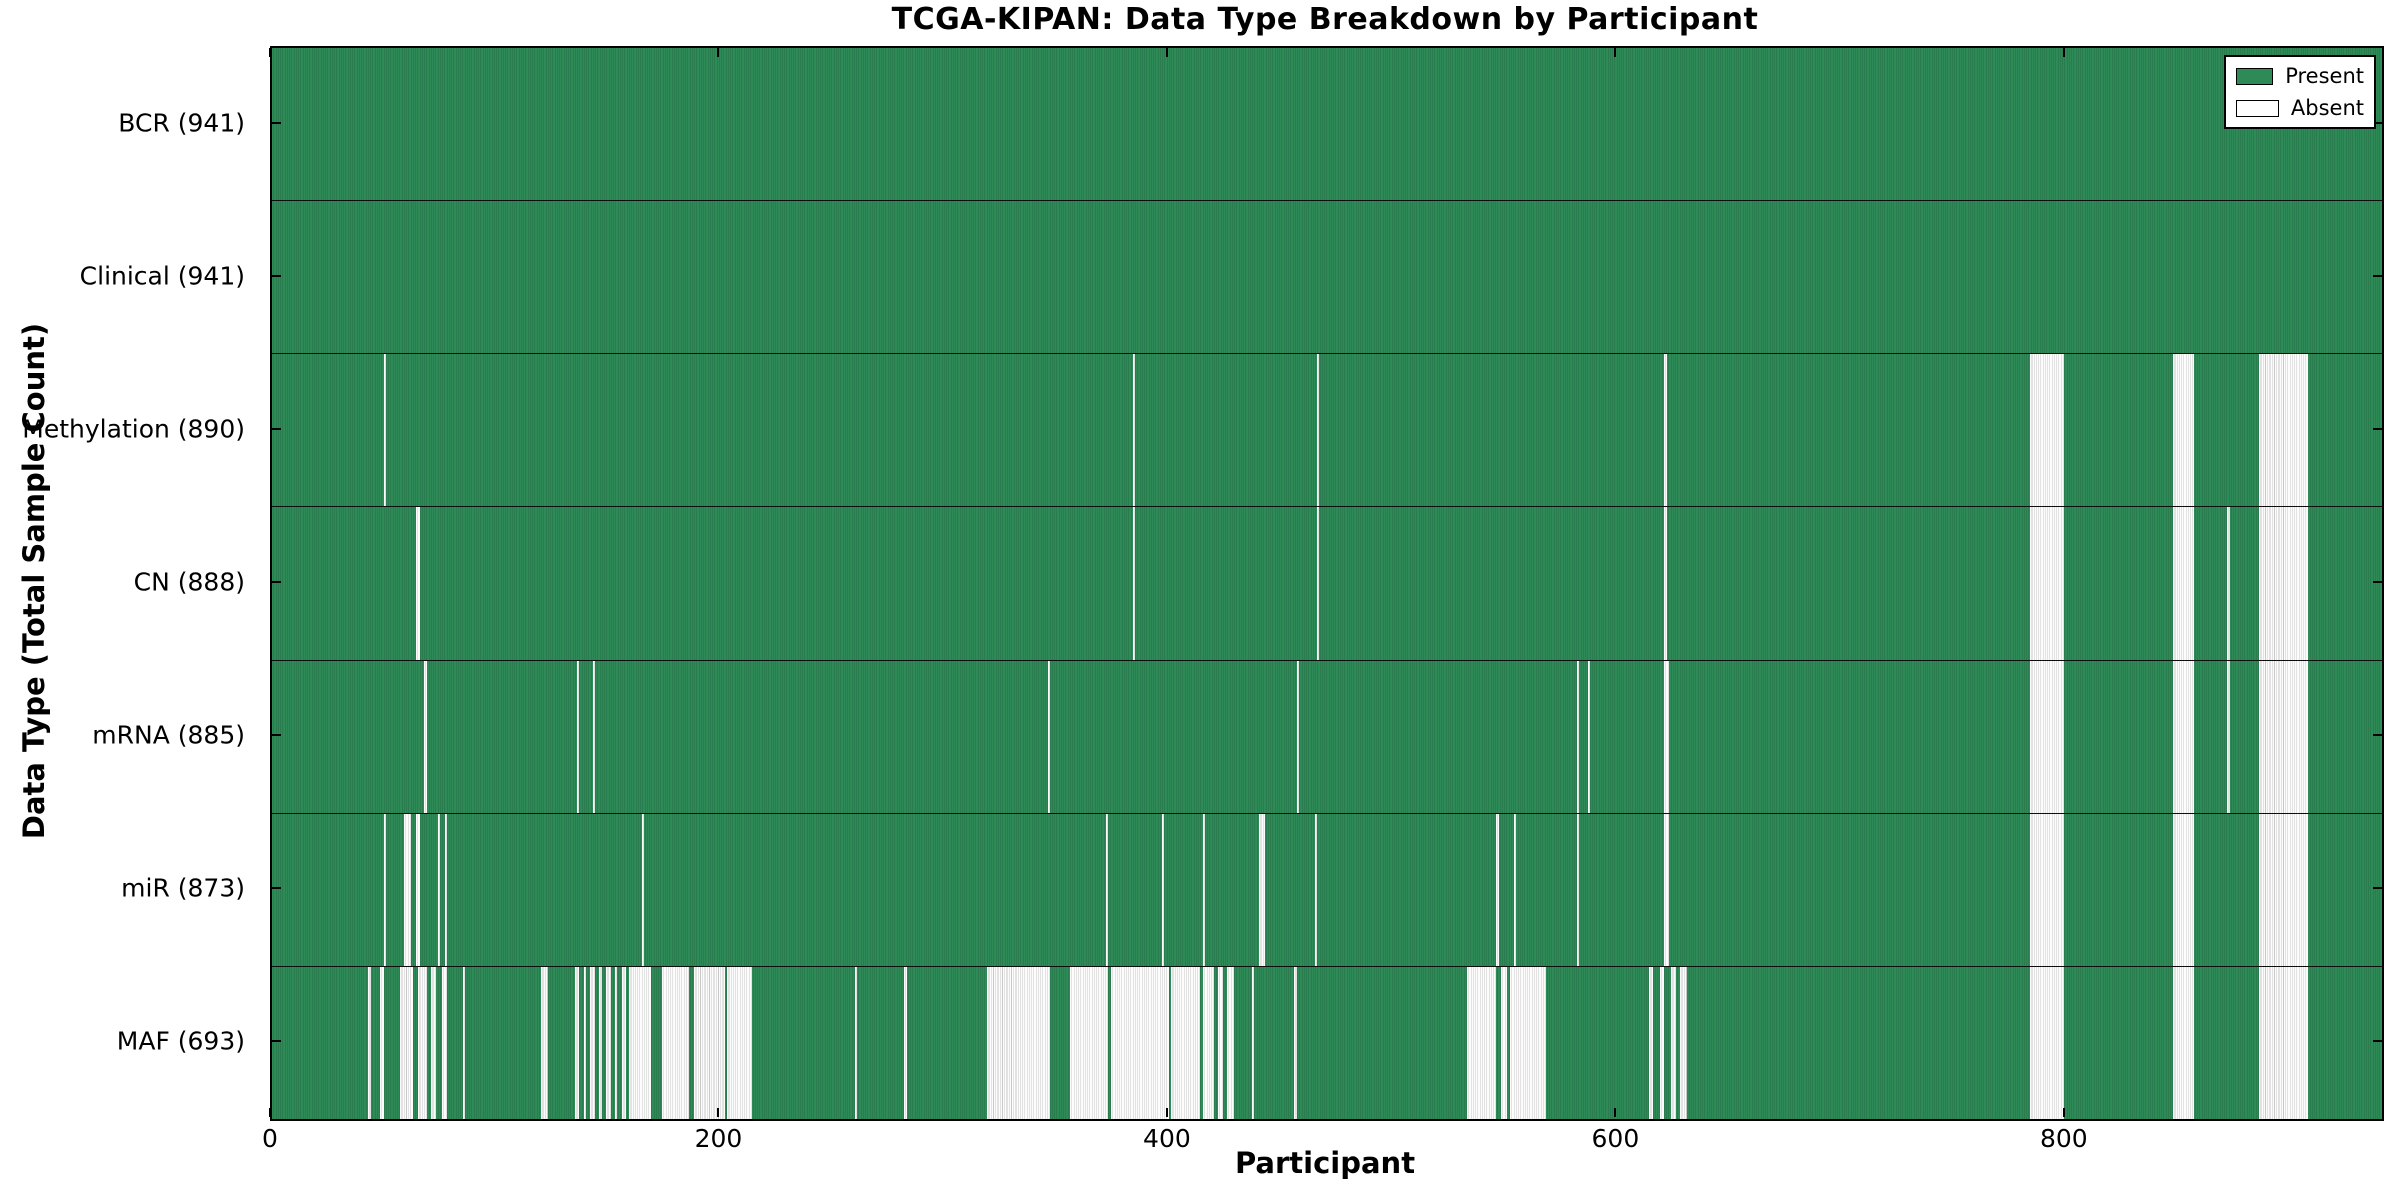 The height and width of the screenshot is (1200, 2400). What do you see at coordinates (2257, 108) in the screenshot?
I see `legend-swatch-absent-icon` at bounding box center [2257, 108].